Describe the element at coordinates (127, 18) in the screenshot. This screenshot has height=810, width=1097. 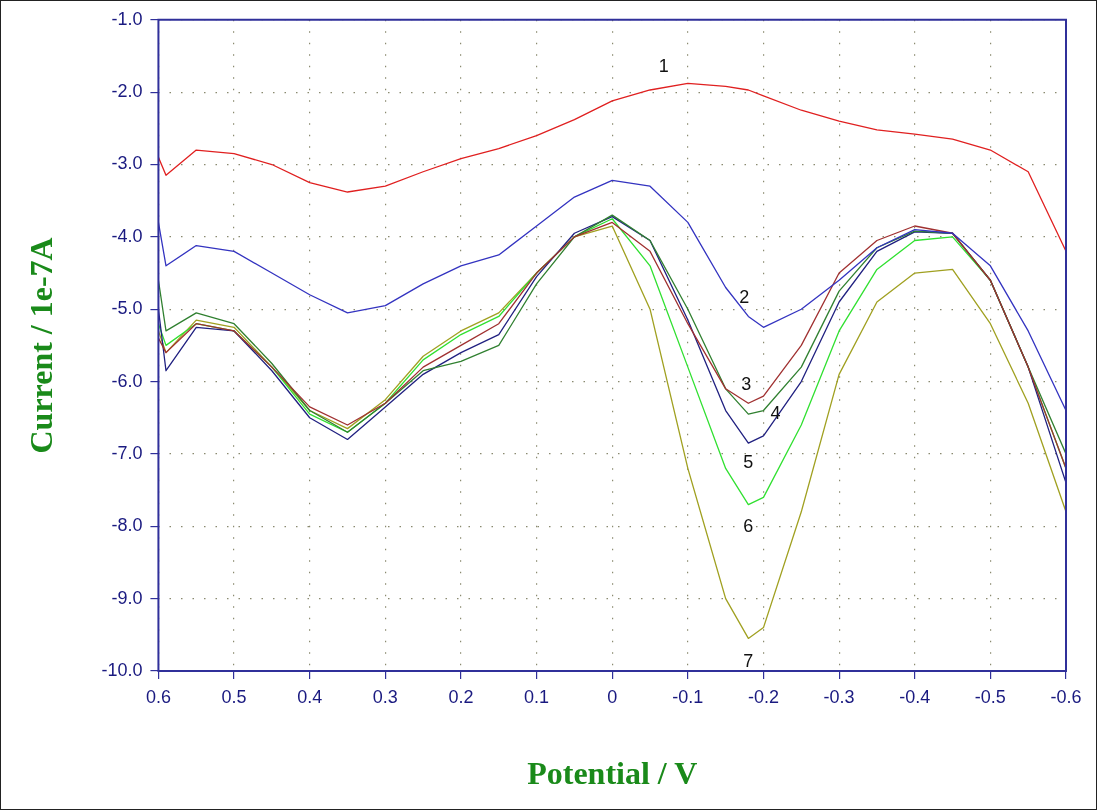
I see `y-tick-label: -1.0` at that location.